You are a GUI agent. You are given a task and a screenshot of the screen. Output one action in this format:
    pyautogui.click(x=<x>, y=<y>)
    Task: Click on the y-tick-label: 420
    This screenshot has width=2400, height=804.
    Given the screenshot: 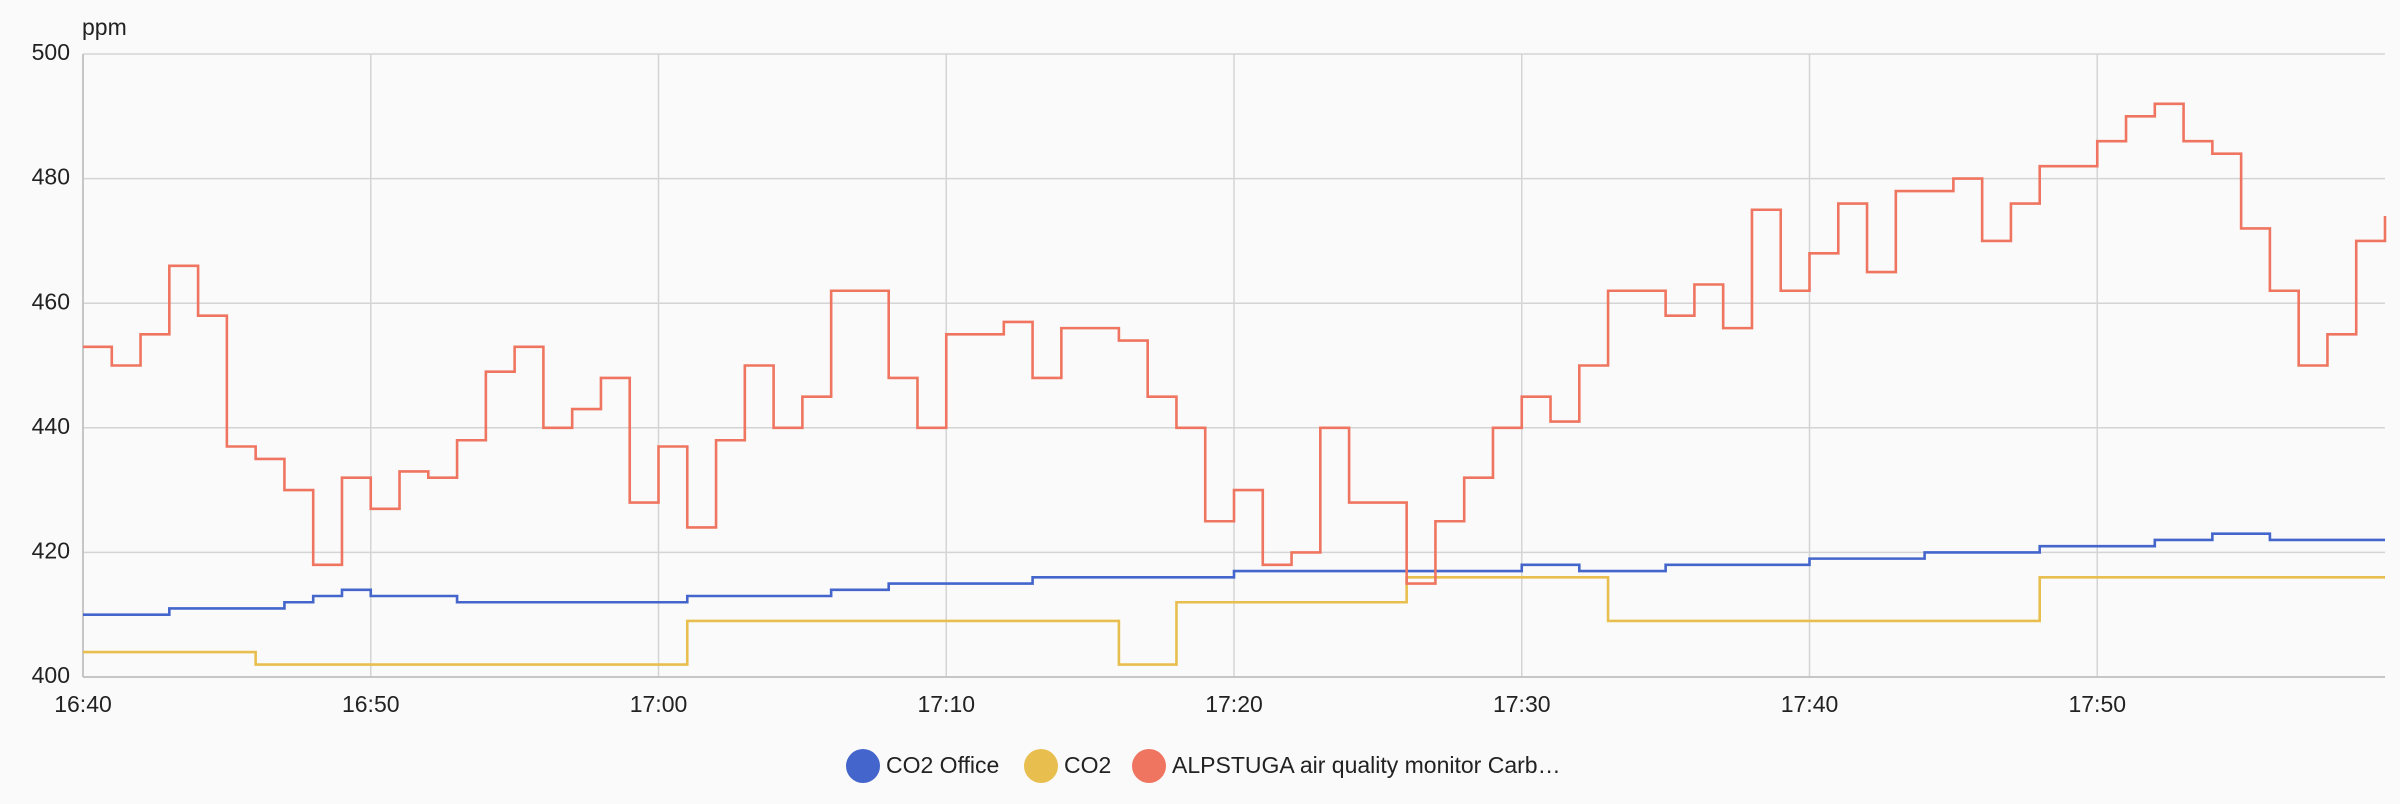 What is the action you would take?
    pyautogui.click(x=51, y=550)
    